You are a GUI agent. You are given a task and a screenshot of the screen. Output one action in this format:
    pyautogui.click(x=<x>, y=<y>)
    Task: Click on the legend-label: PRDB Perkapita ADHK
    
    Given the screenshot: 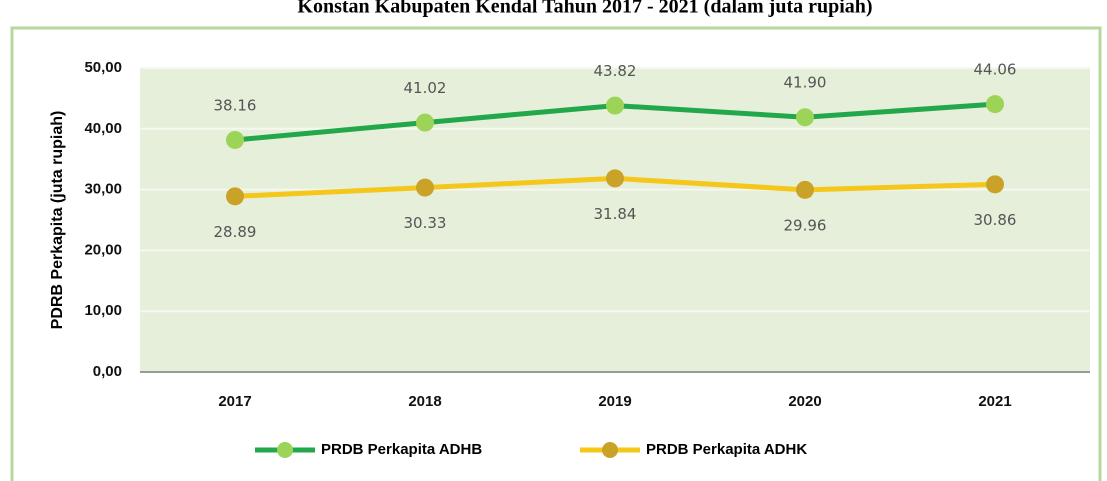 What is the action you would take?
    pyautogui.click(x=726, y=449)
    